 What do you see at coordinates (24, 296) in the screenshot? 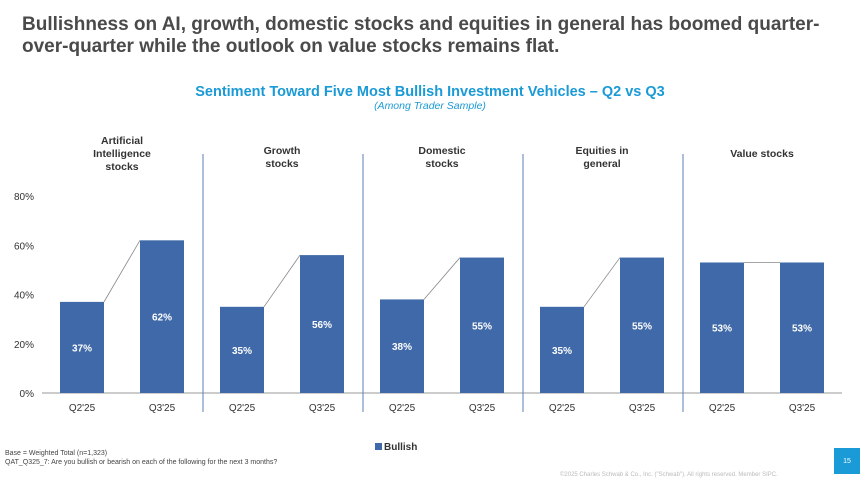
I see `y-tick-label: 40%` at bounding box center [24, 296].